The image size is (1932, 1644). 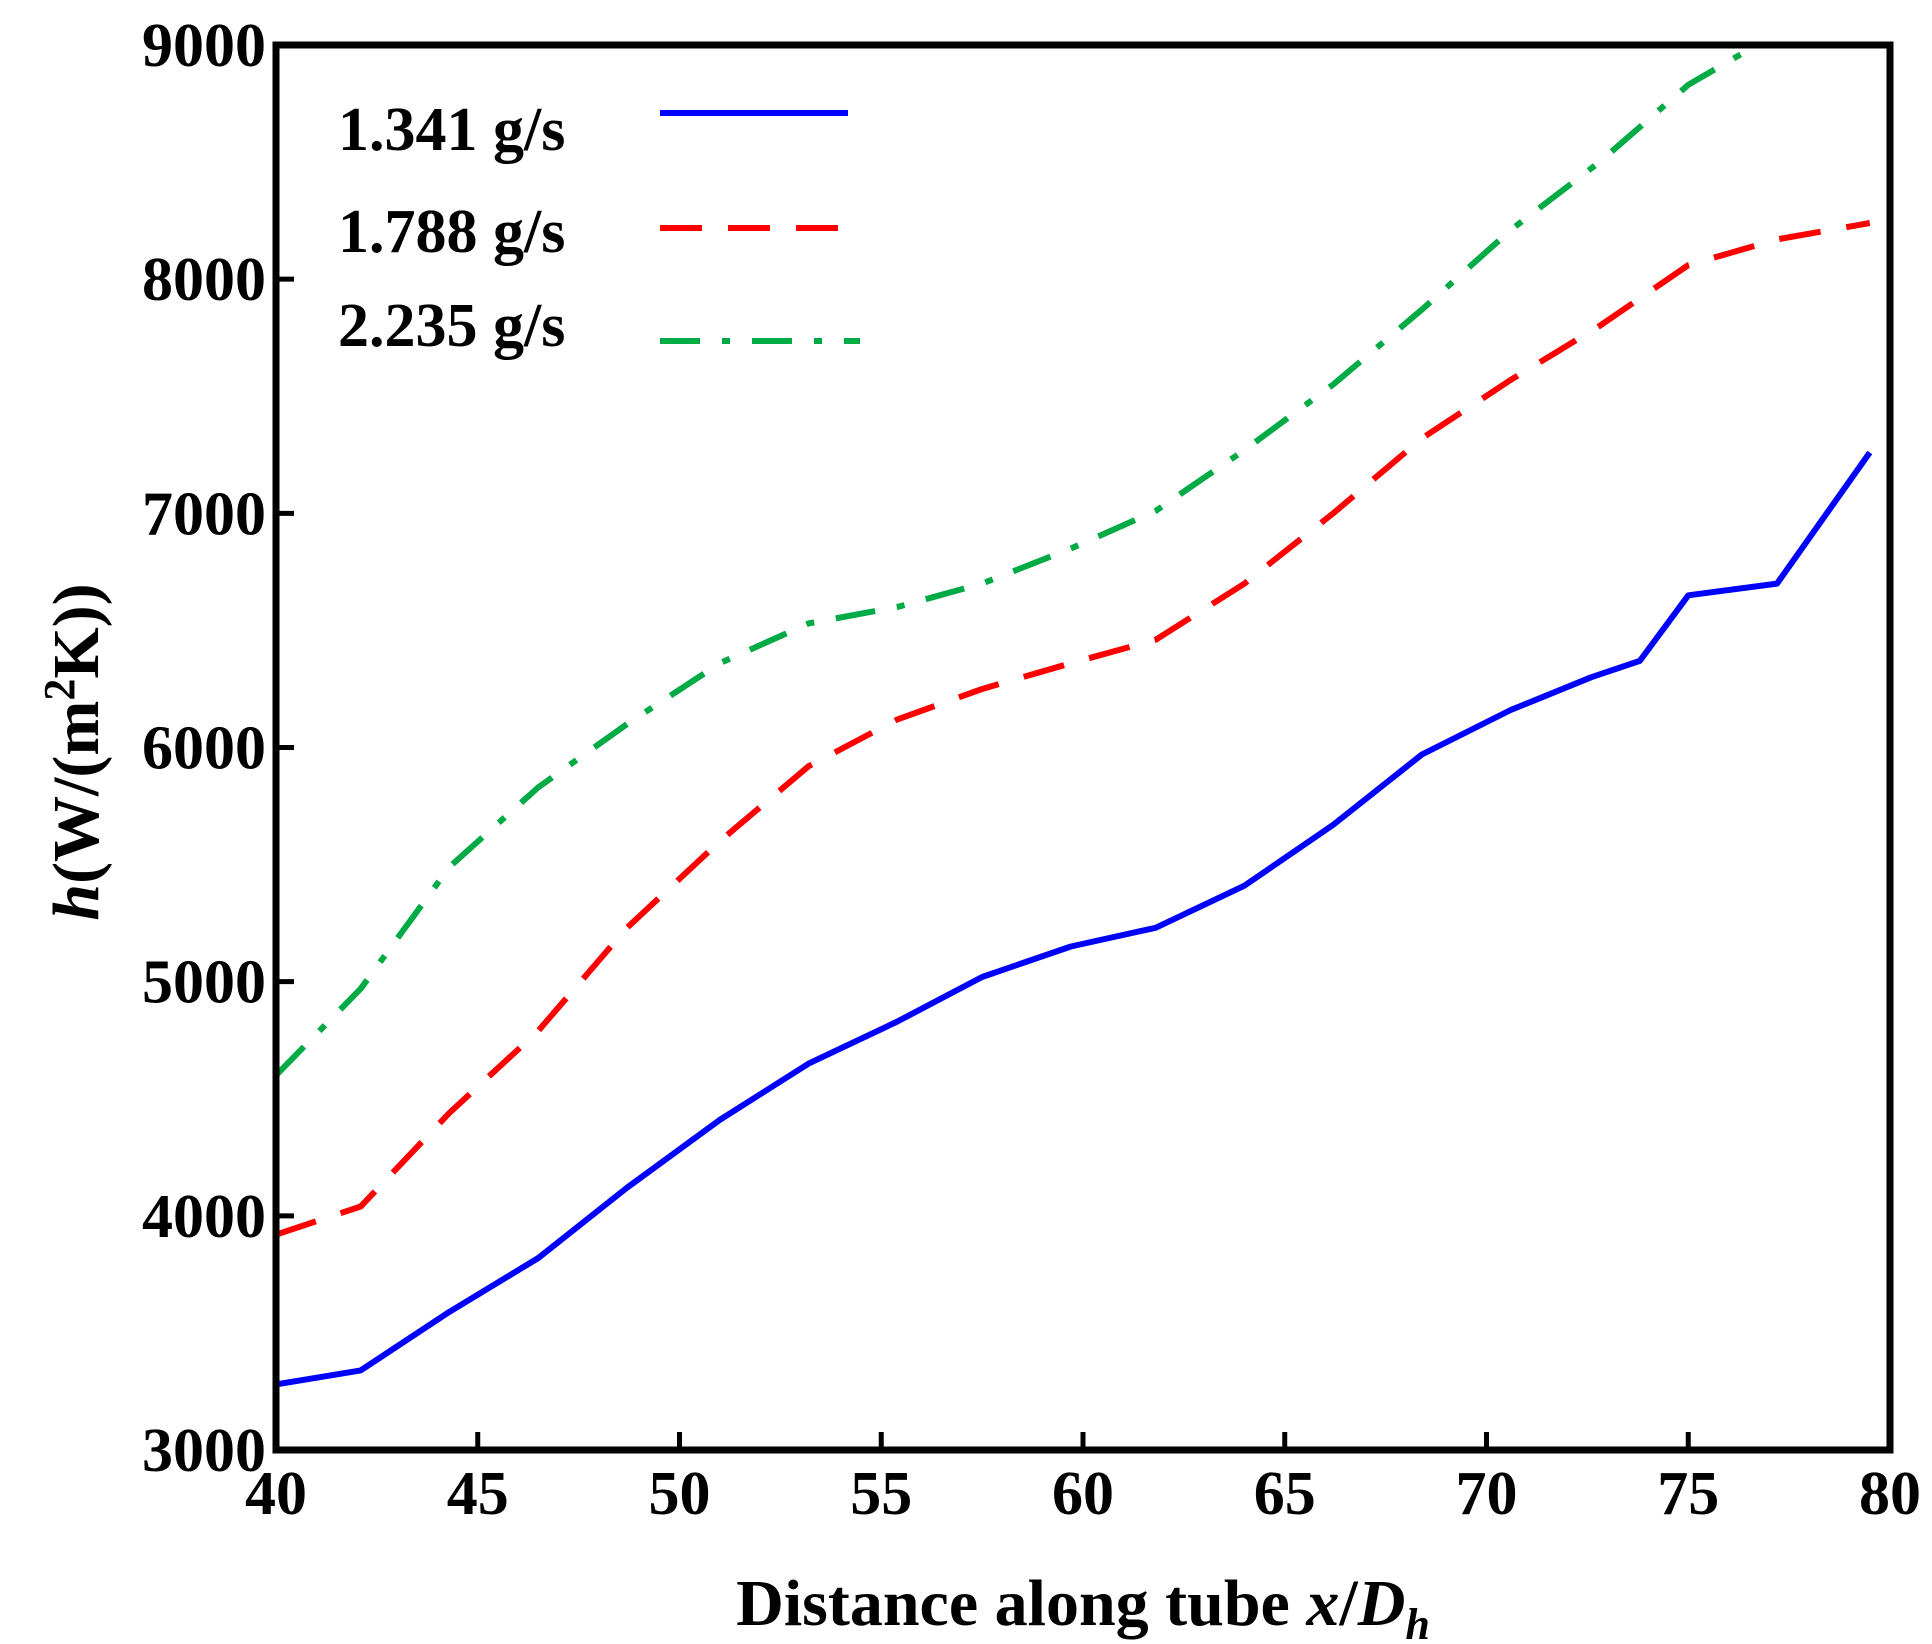 What do you see at coordinates (1021, 1603) in the screenshot?
I see `x-title-text: Distance along tube` at bounding box center [1021, 1603].